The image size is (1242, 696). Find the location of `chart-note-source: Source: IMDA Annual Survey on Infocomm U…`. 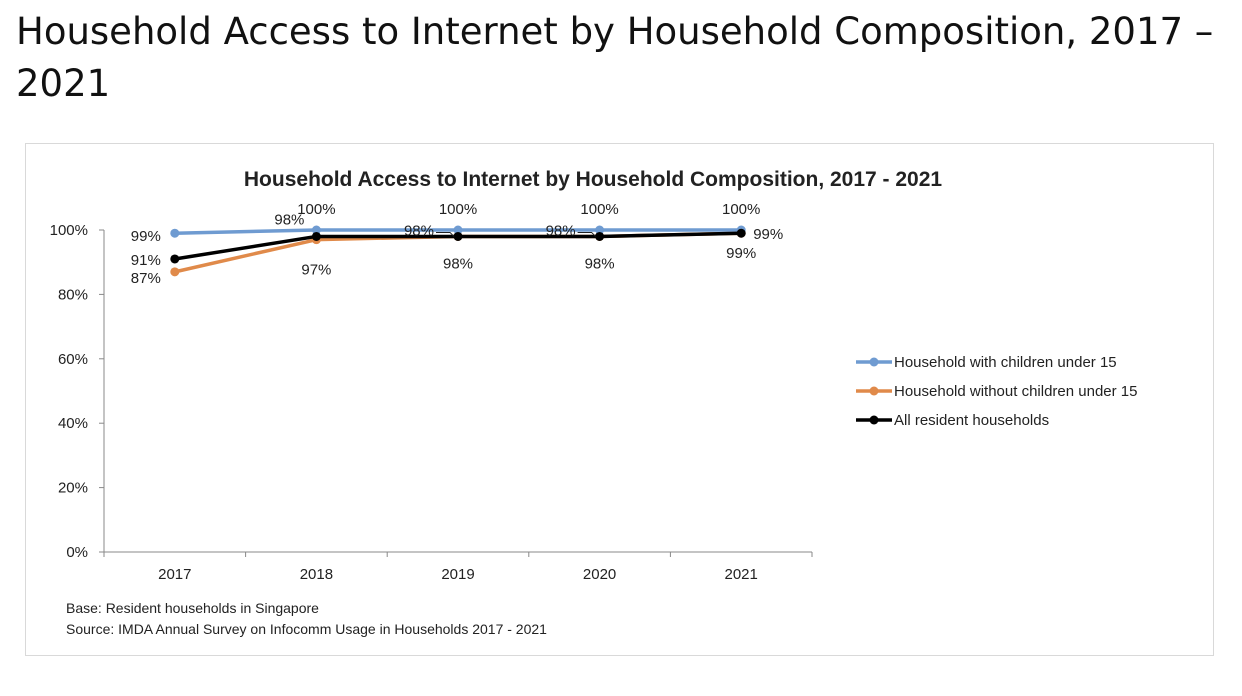

chart-note-source: Source: IMDA Annual Survey on Infocomm U… is located at coordinates (306, 629).